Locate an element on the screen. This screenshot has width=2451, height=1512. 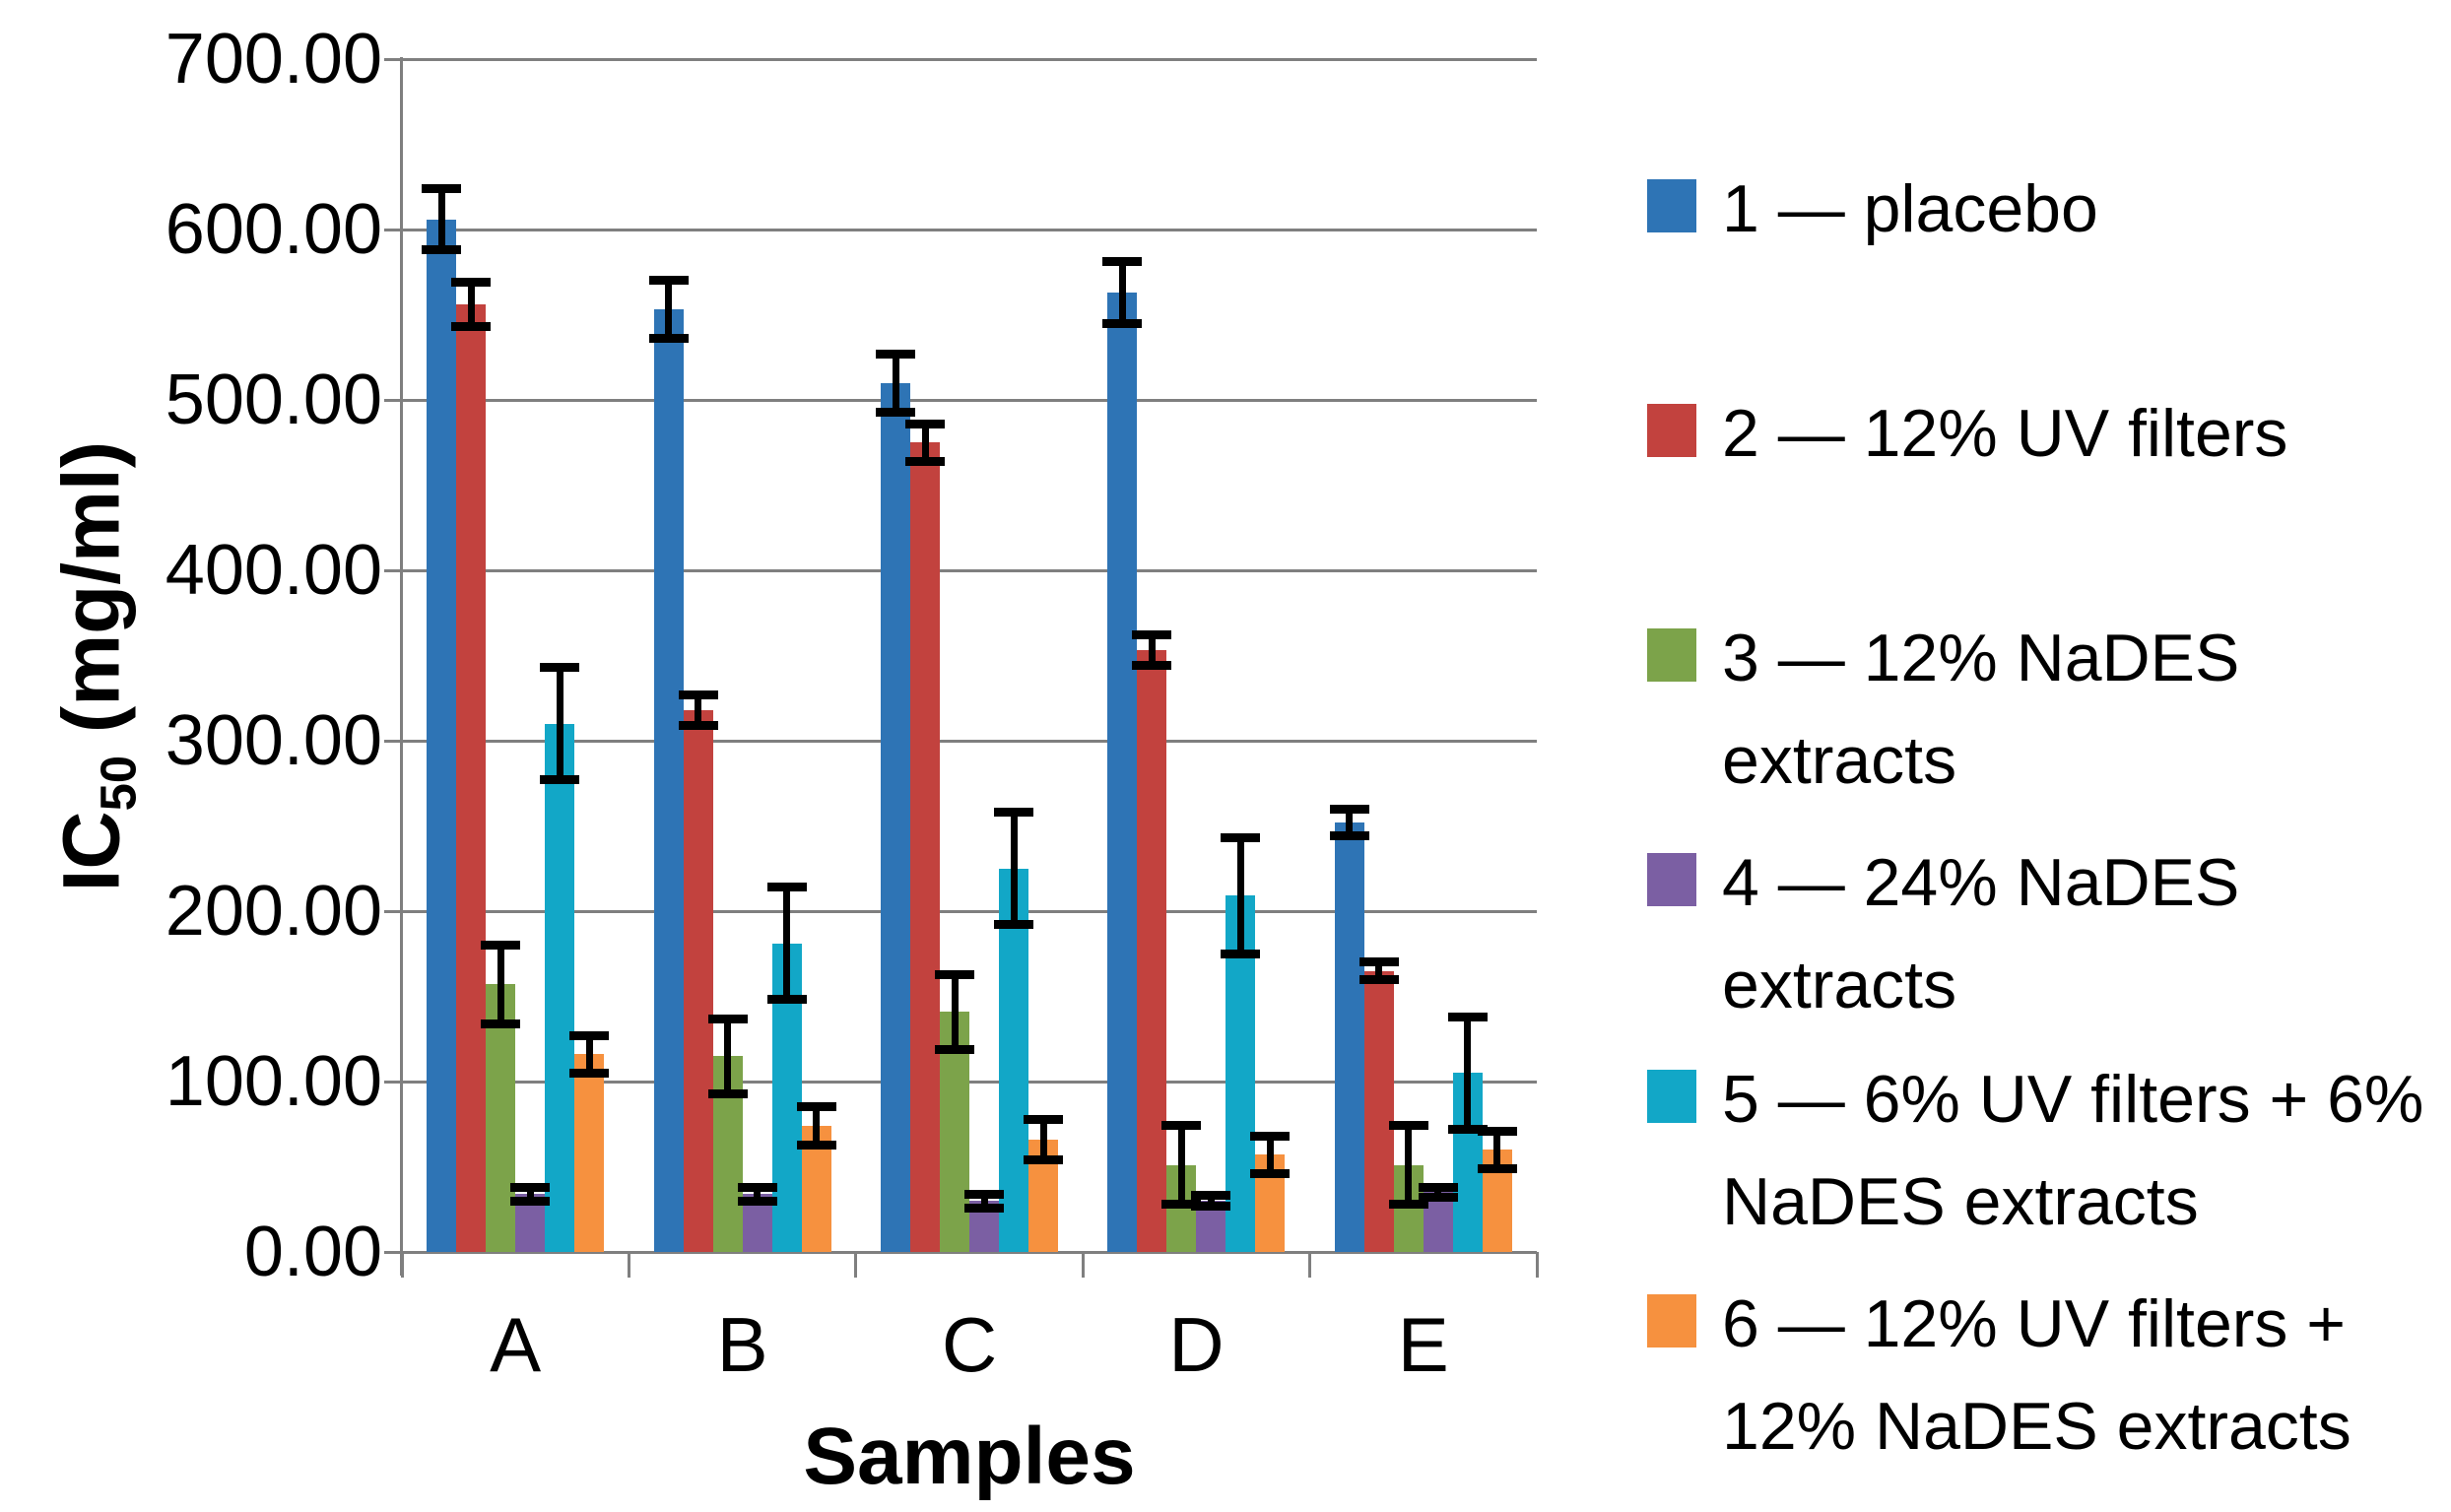
error-cap-high-series6-C is located at coordinates (1043, 1119).